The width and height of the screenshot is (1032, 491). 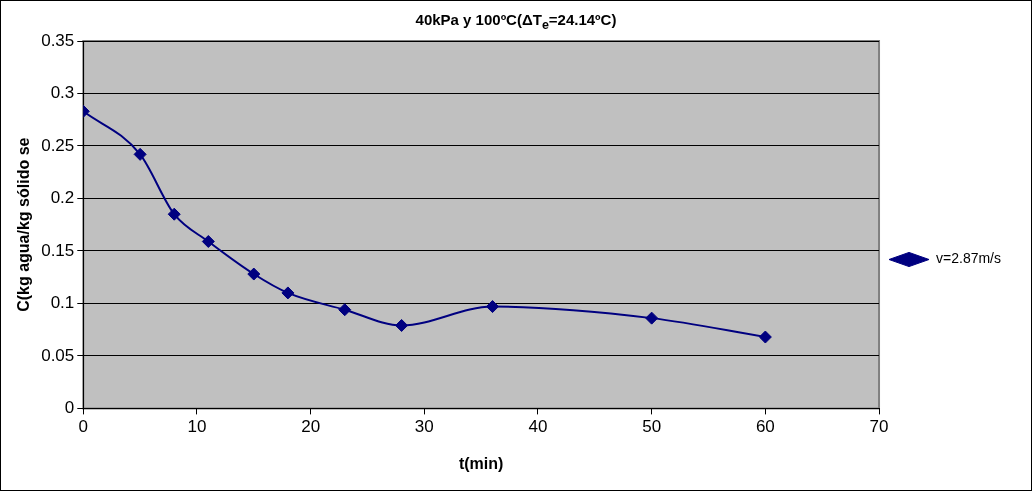 I want to click on x-tick-label: 30, so click(x=424, y=427).